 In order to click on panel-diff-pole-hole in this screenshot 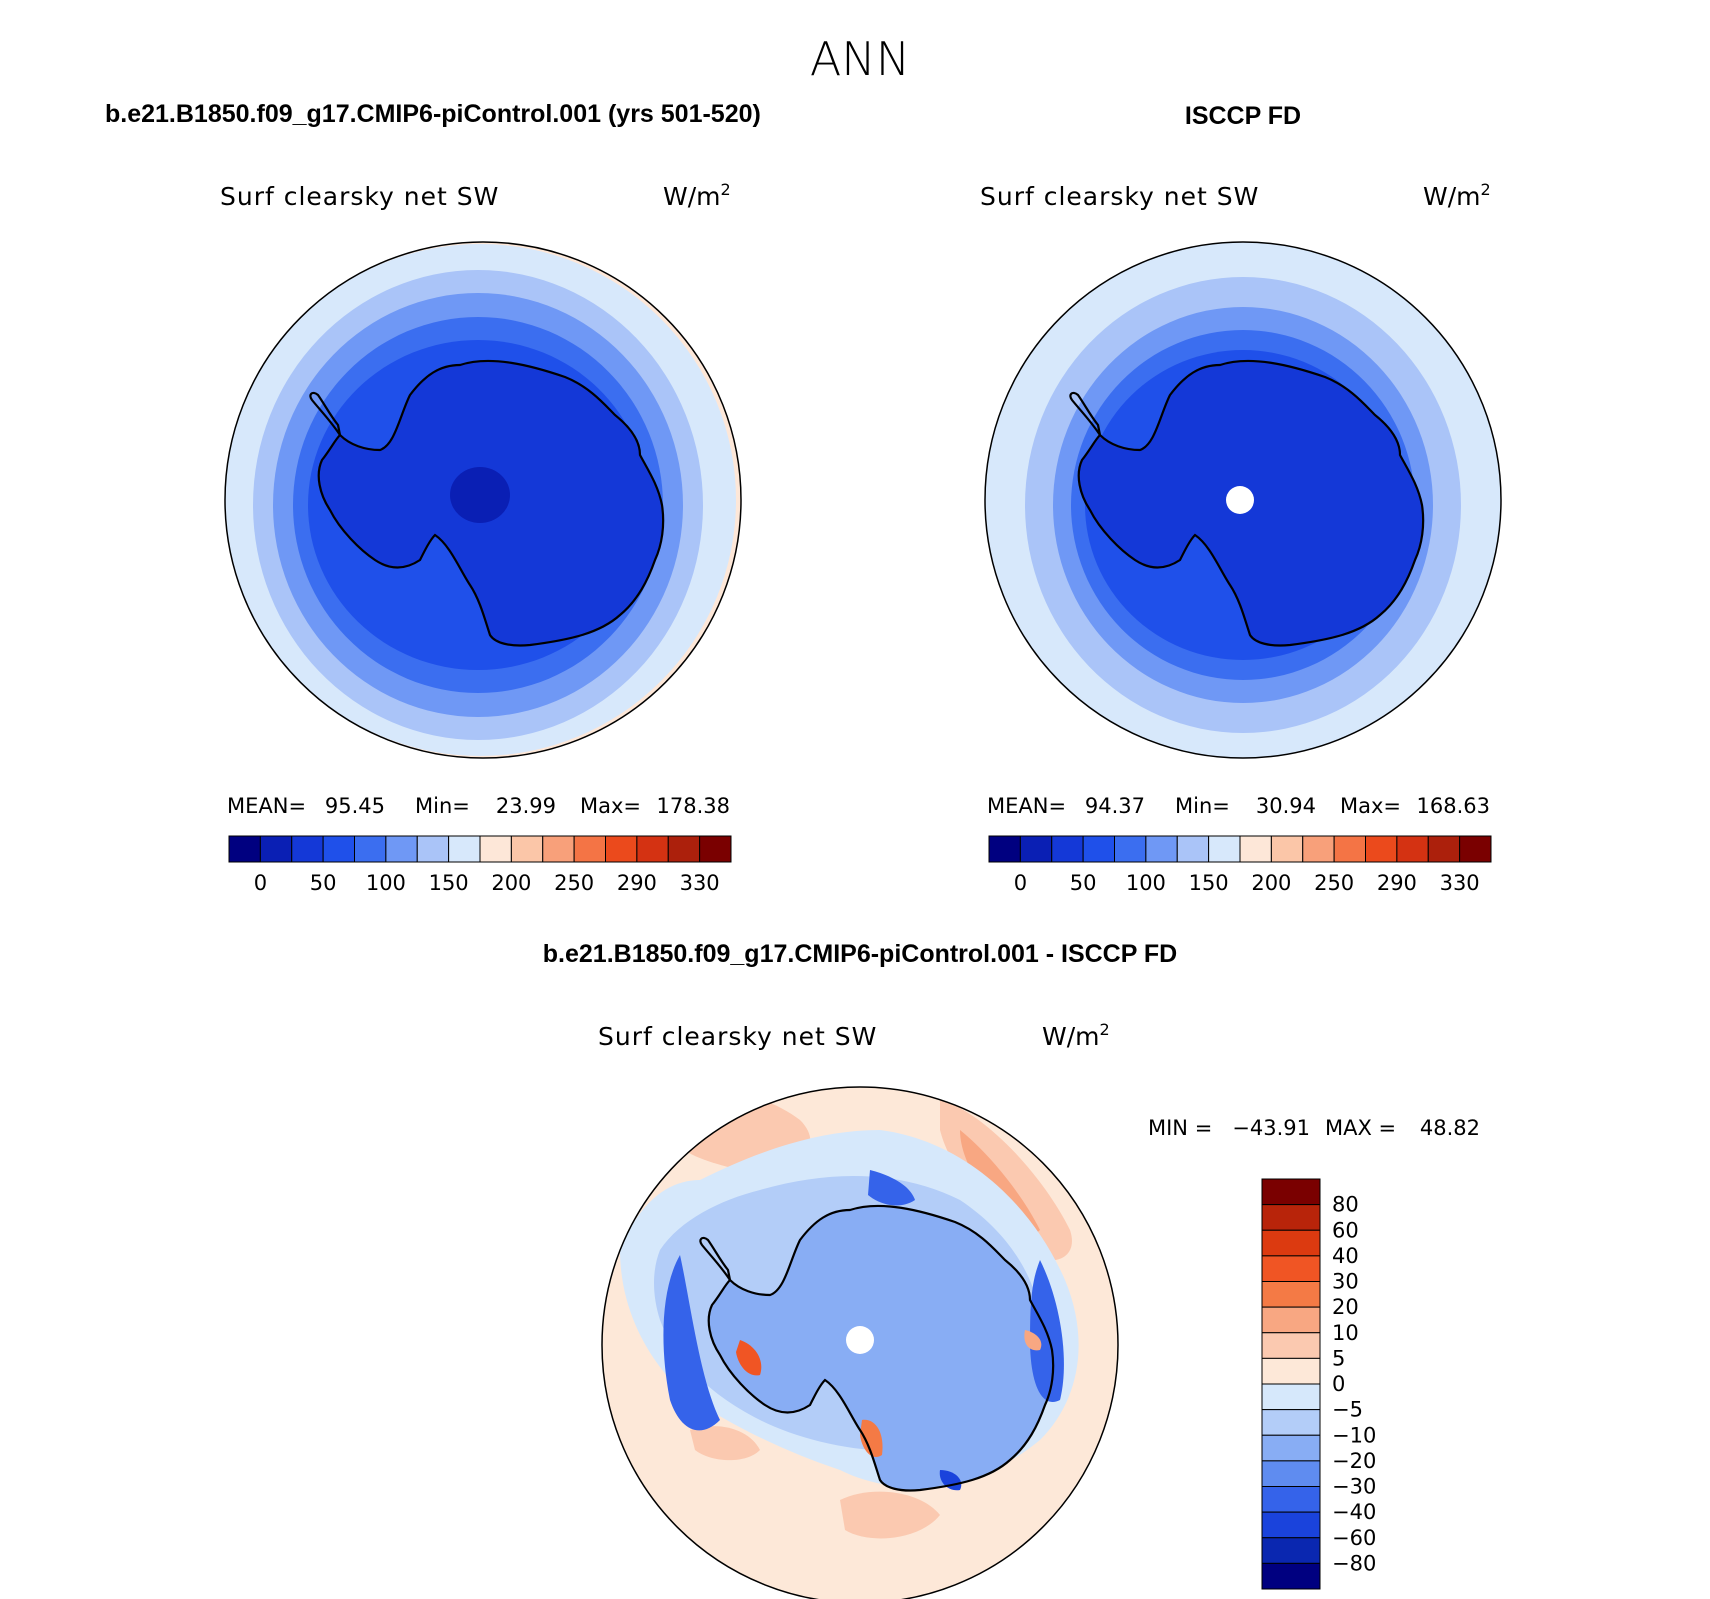, I will do `click(860, 1340)`.